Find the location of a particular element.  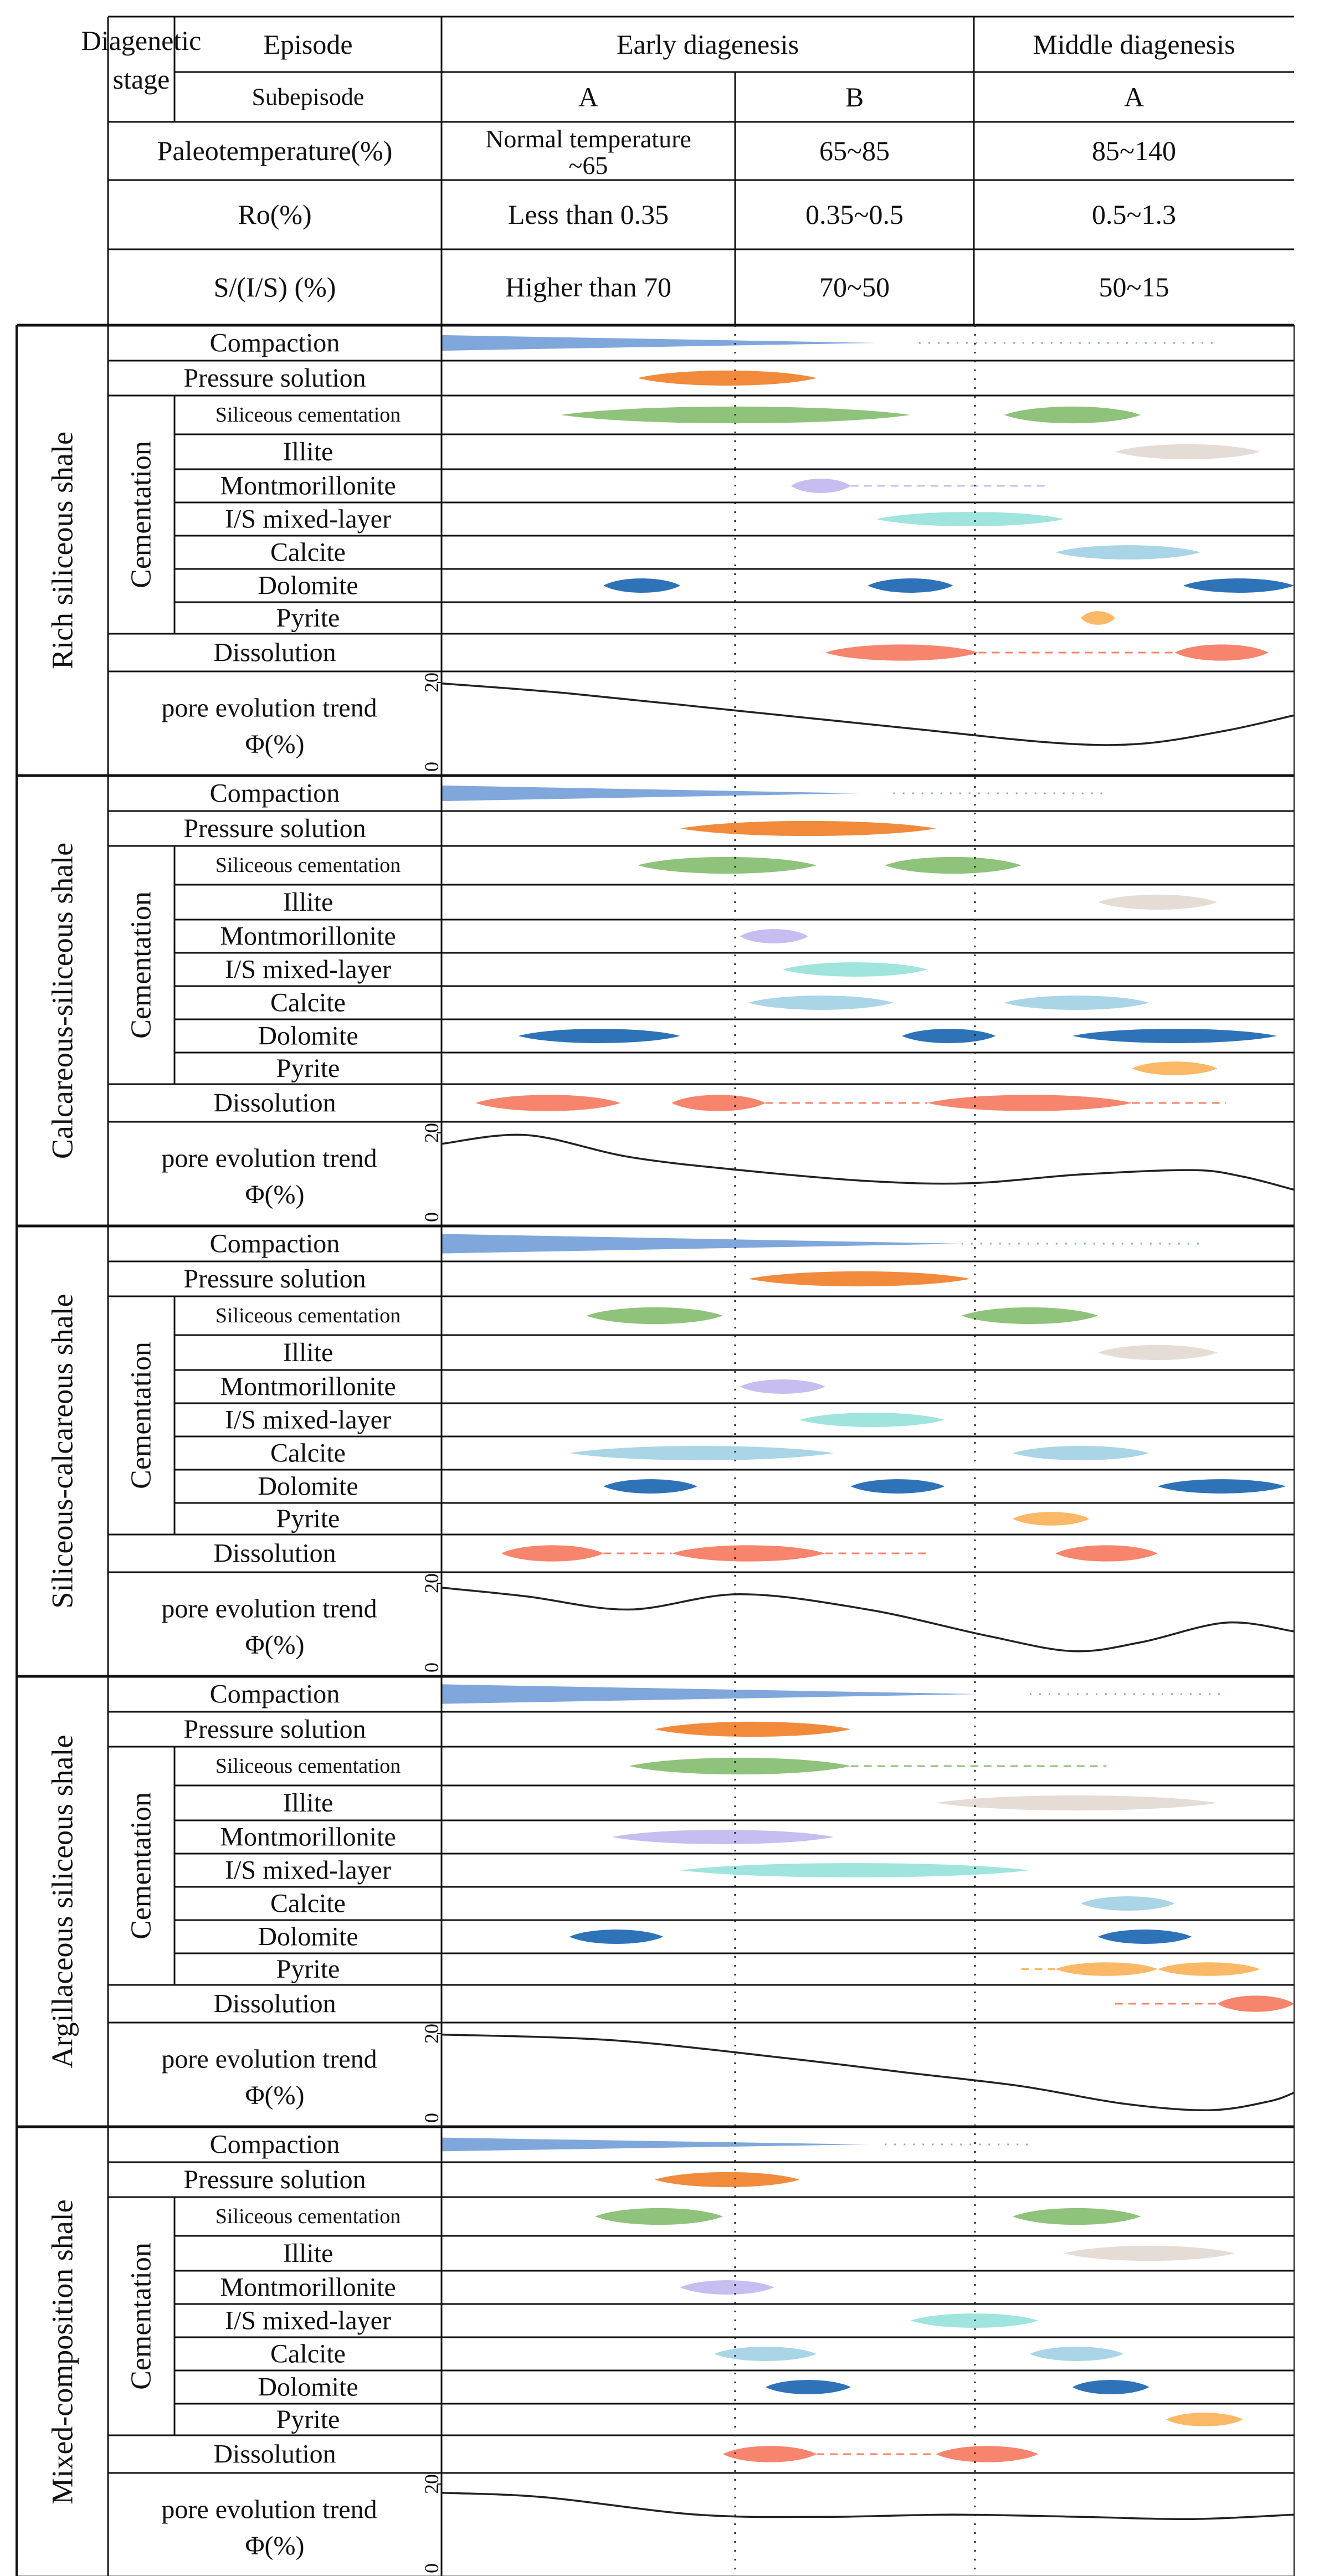

param-value-c: 85~140 is located at coordinates (1134, 150).